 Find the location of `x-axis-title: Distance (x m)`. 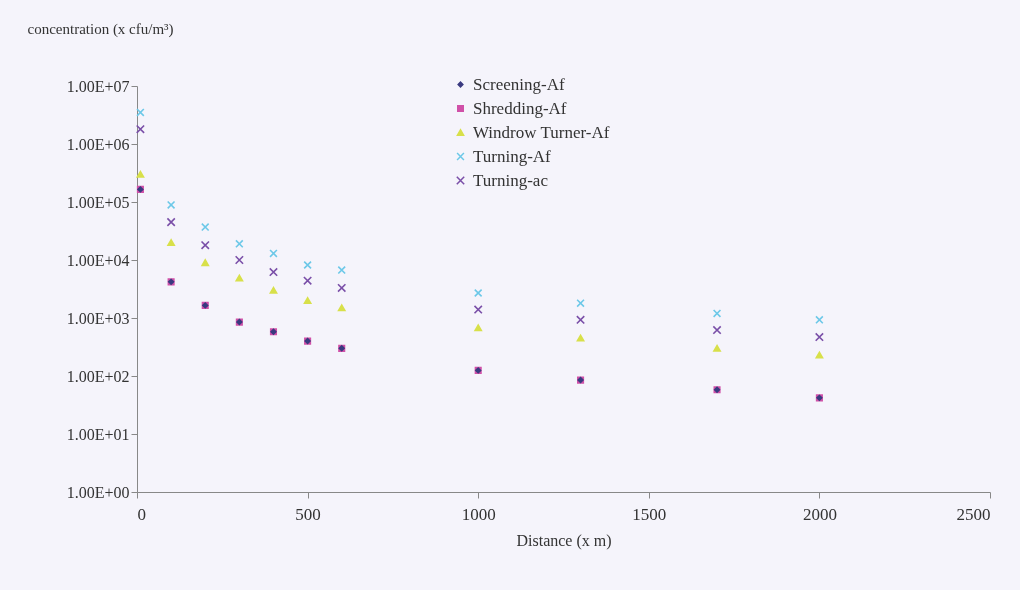

x-axis-title: Distance (x m) is located at coordinates (564, 540).